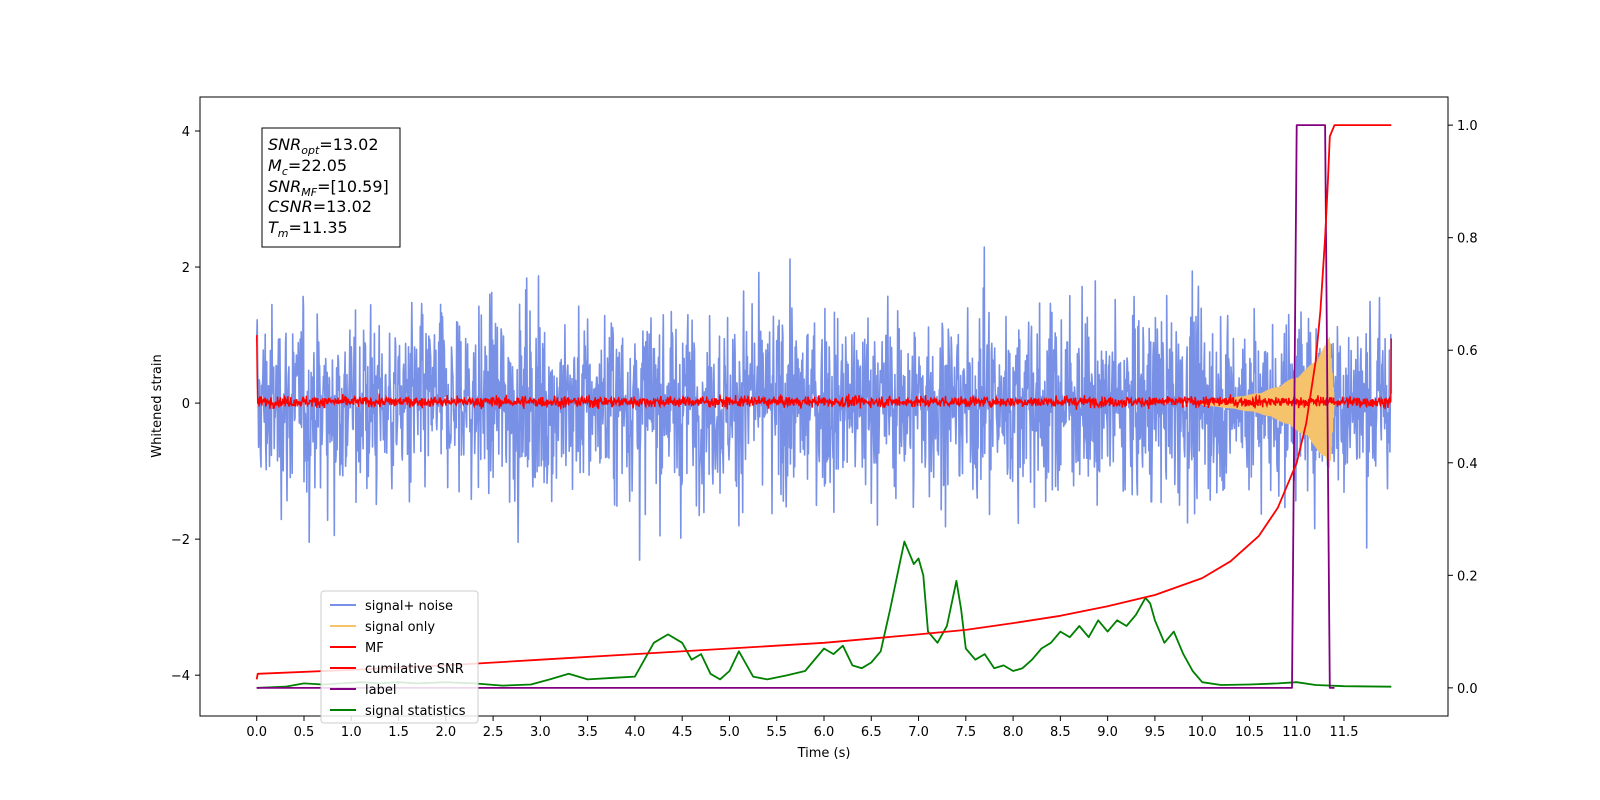 The width and height of the screenshot is (1600, 800). Describe the element at coordinates (965, 732) in the screenshot. I see `x-tick-label: 7.5` at that location.